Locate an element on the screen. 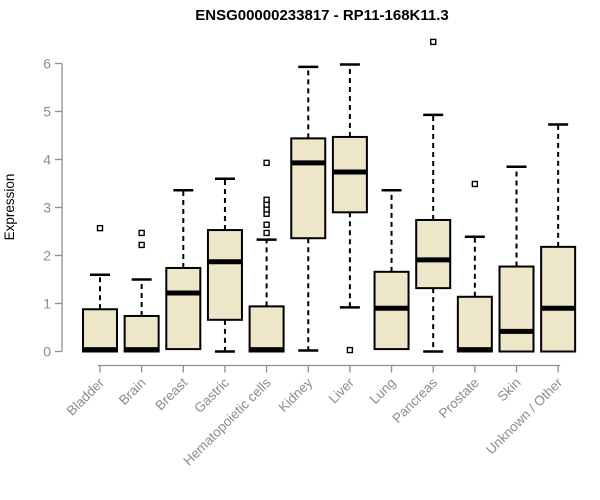 This screenshot has height=500, width=600. x-tick-label: Skin is located at coordinates (508, 389).